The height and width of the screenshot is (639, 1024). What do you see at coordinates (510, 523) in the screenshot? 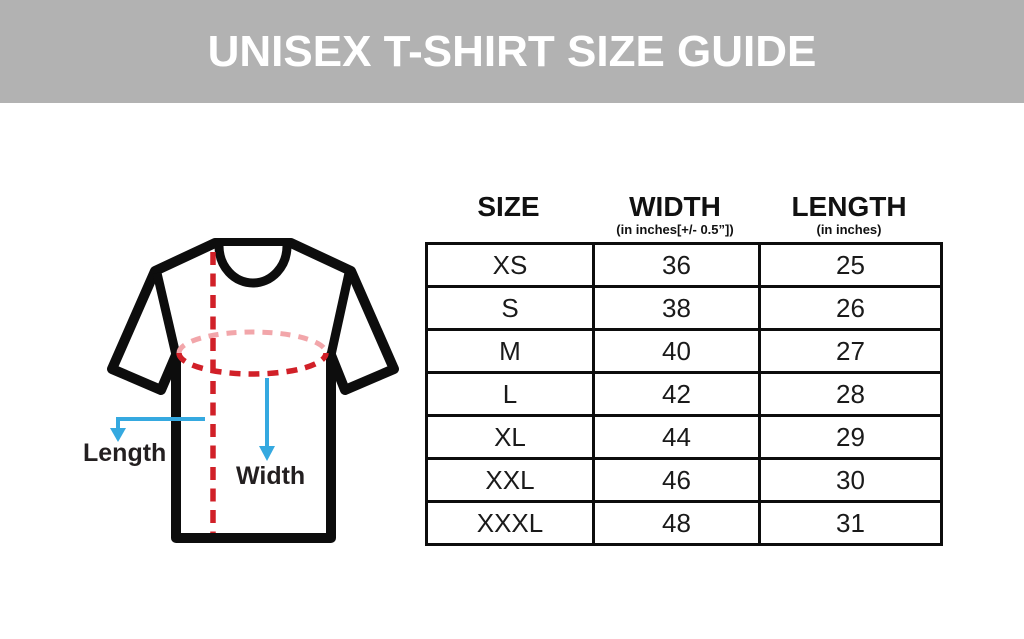
I see `table-cell-size: XXXL` at bounding box center [510, 523].